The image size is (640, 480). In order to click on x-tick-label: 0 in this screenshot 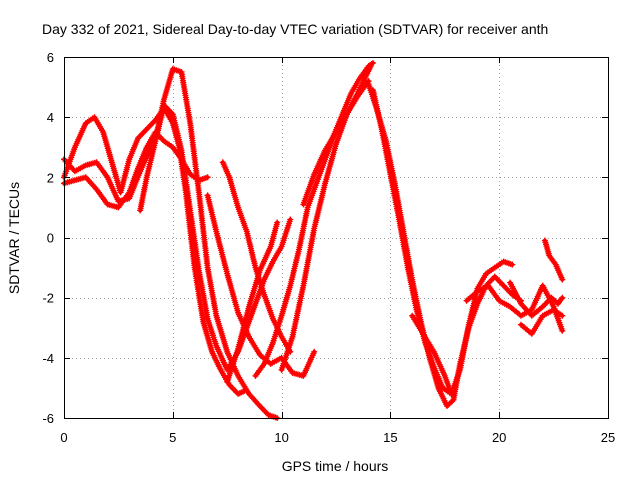, I will do `click(63, 437)`.